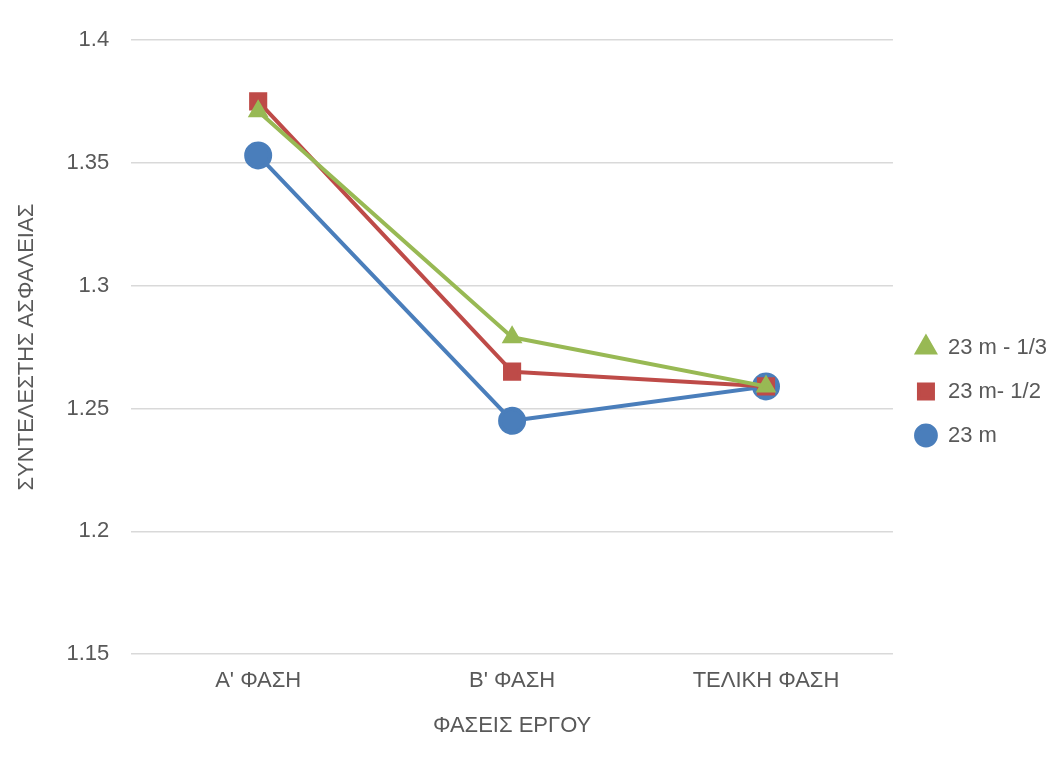 The image size is (1057, 758). What do you see at coordinates (94, 530) in the screenshot?
I see `y-tick-label: 1.2` at bounding box center [94, 530].